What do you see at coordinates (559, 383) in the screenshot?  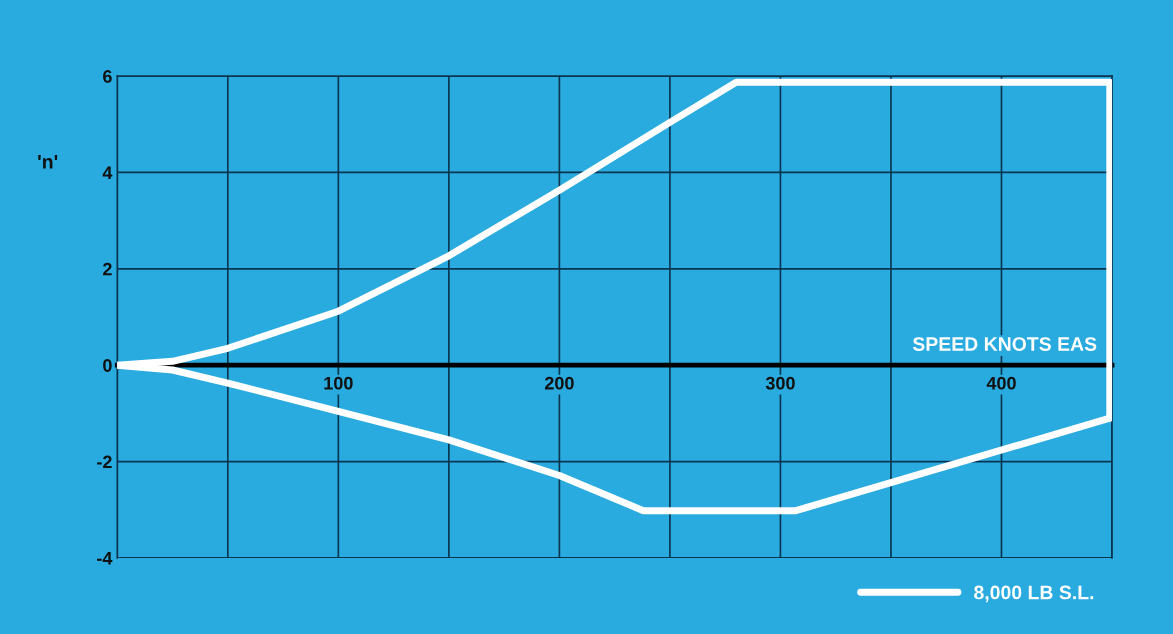 I see `x-tick-label: 200` at bounding box center [559, 383].